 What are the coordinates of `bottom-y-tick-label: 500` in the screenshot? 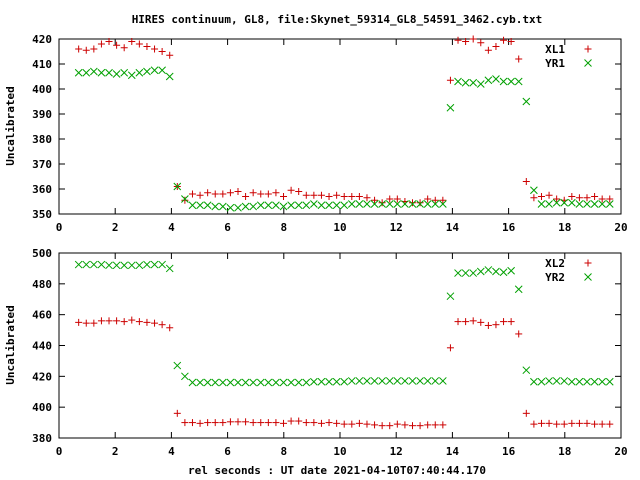 It's located at (42, 253).